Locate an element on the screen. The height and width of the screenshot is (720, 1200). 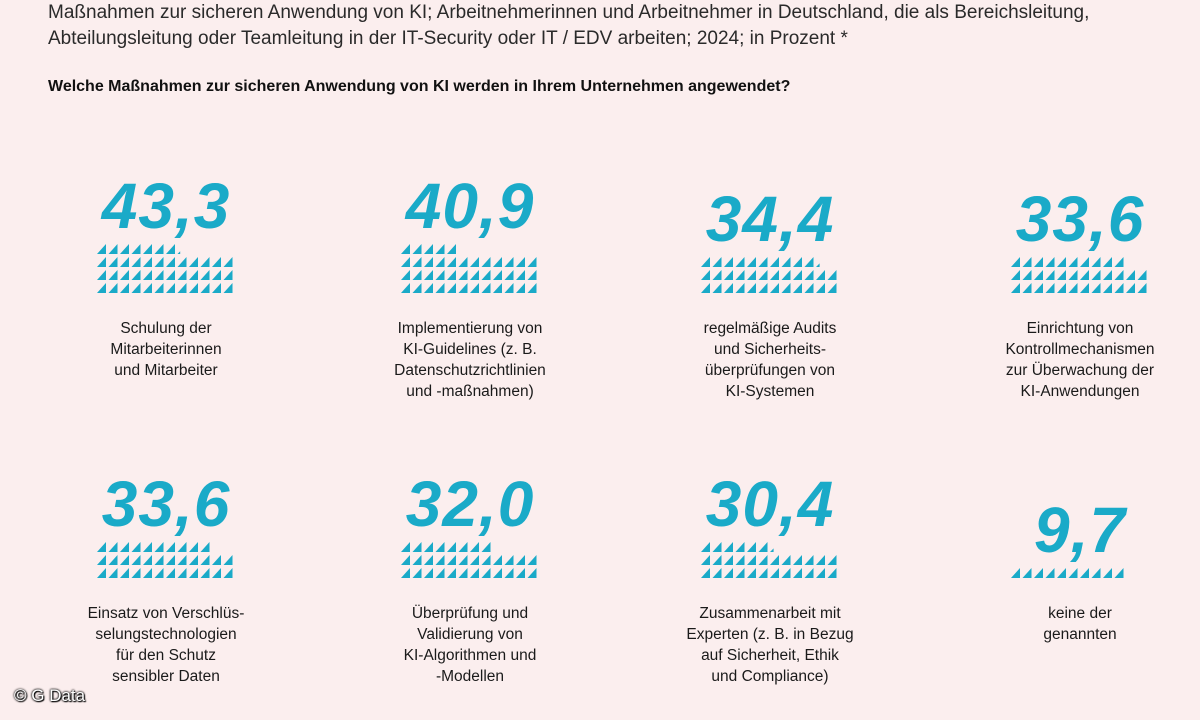
measure-label-line: auf Sicherheit, Ethik is located at coordinates (770, 655).